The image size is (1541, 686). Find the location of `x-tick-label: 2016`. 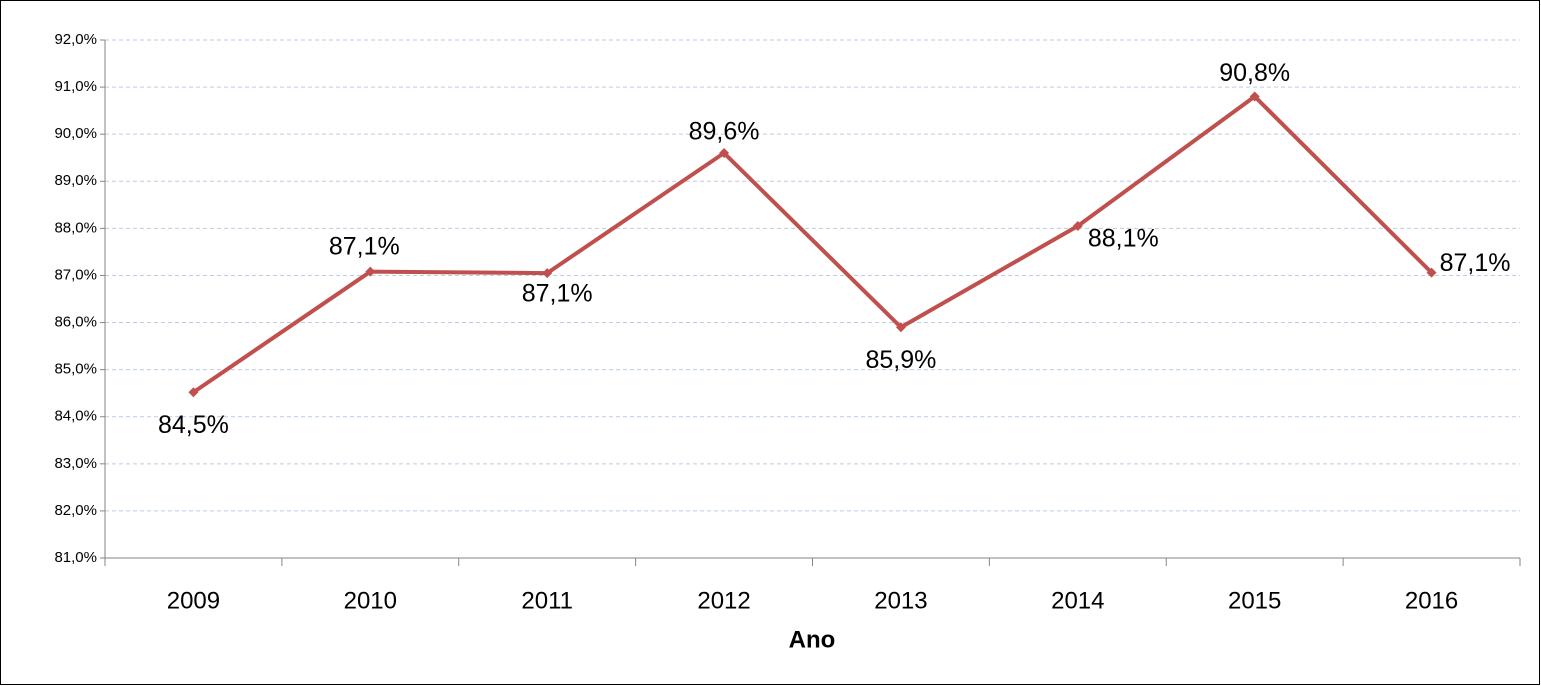

x-tick-label: 2016 is located at coordinates (1431, 600).